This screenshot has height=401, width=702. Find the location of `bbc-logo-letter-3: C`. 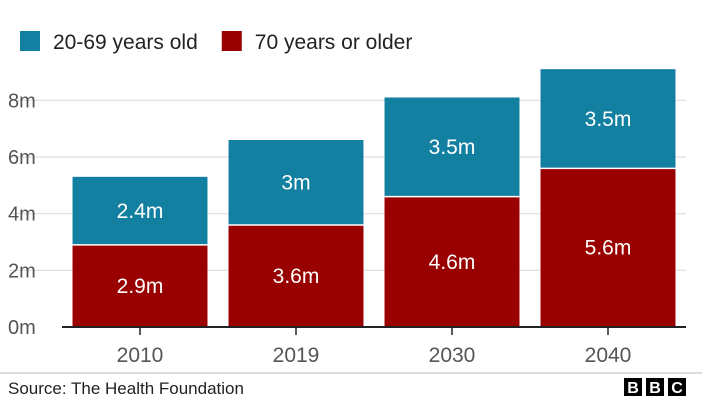

bbc-logo-letter-3: C is located at coordinates (677, 388).